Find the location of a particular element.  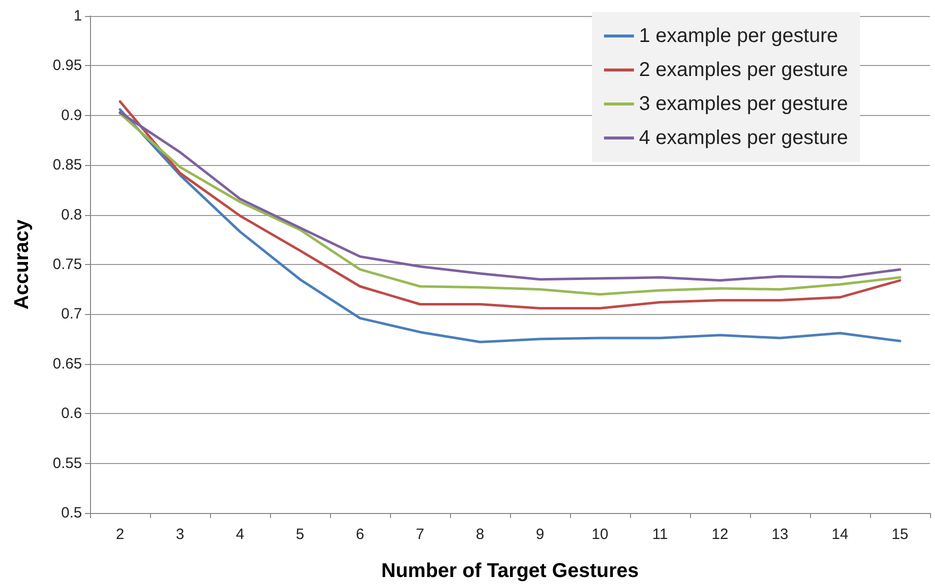

x-tick-label: 10 is located at coordinates (600, 534).